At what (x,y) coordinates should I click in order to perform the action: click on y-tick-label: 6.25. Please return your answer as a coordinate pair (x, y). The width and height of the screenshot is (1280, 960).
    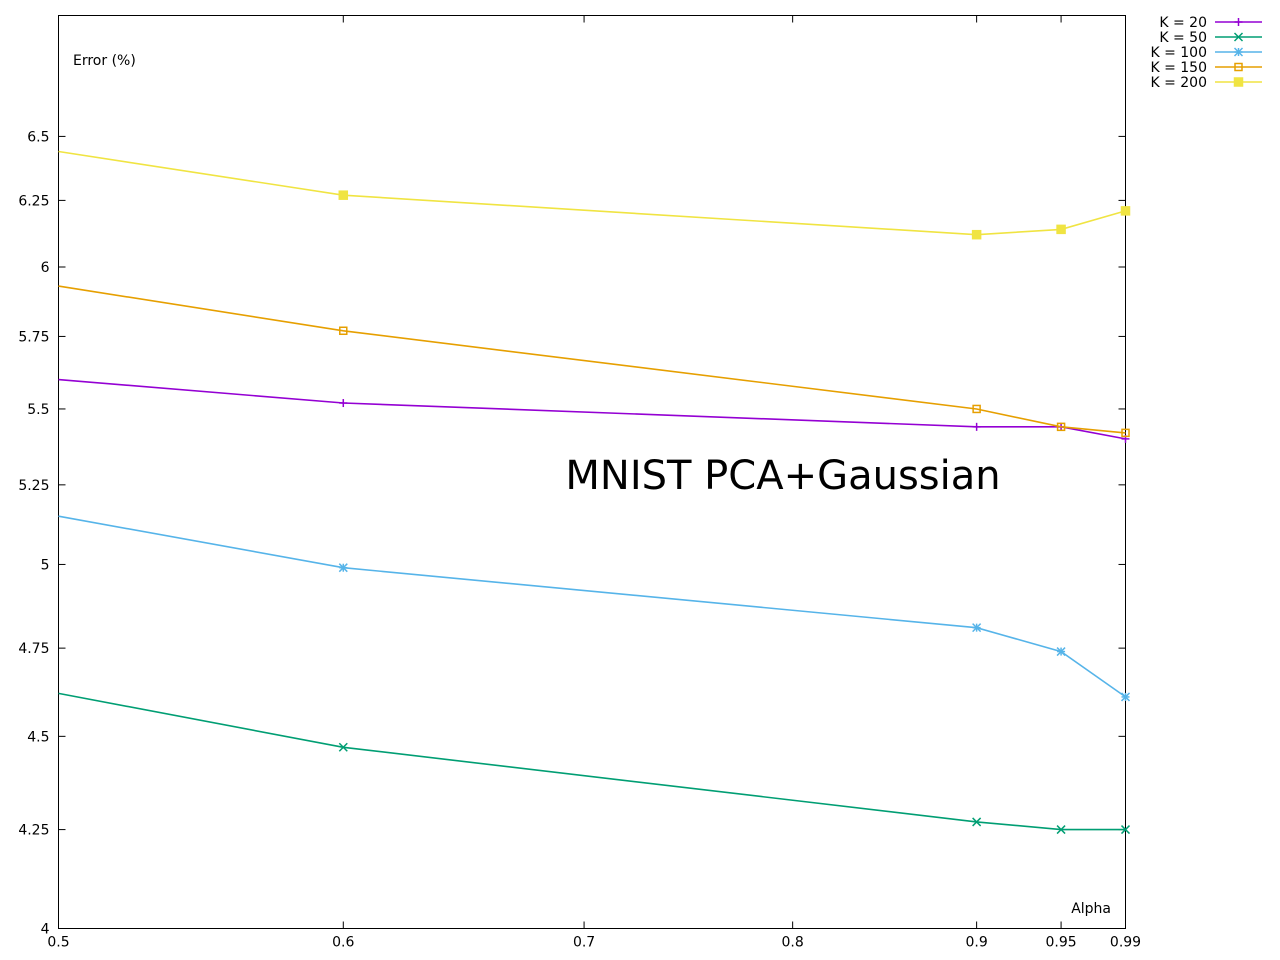
    Looking at the image, I should click on (33, 201).